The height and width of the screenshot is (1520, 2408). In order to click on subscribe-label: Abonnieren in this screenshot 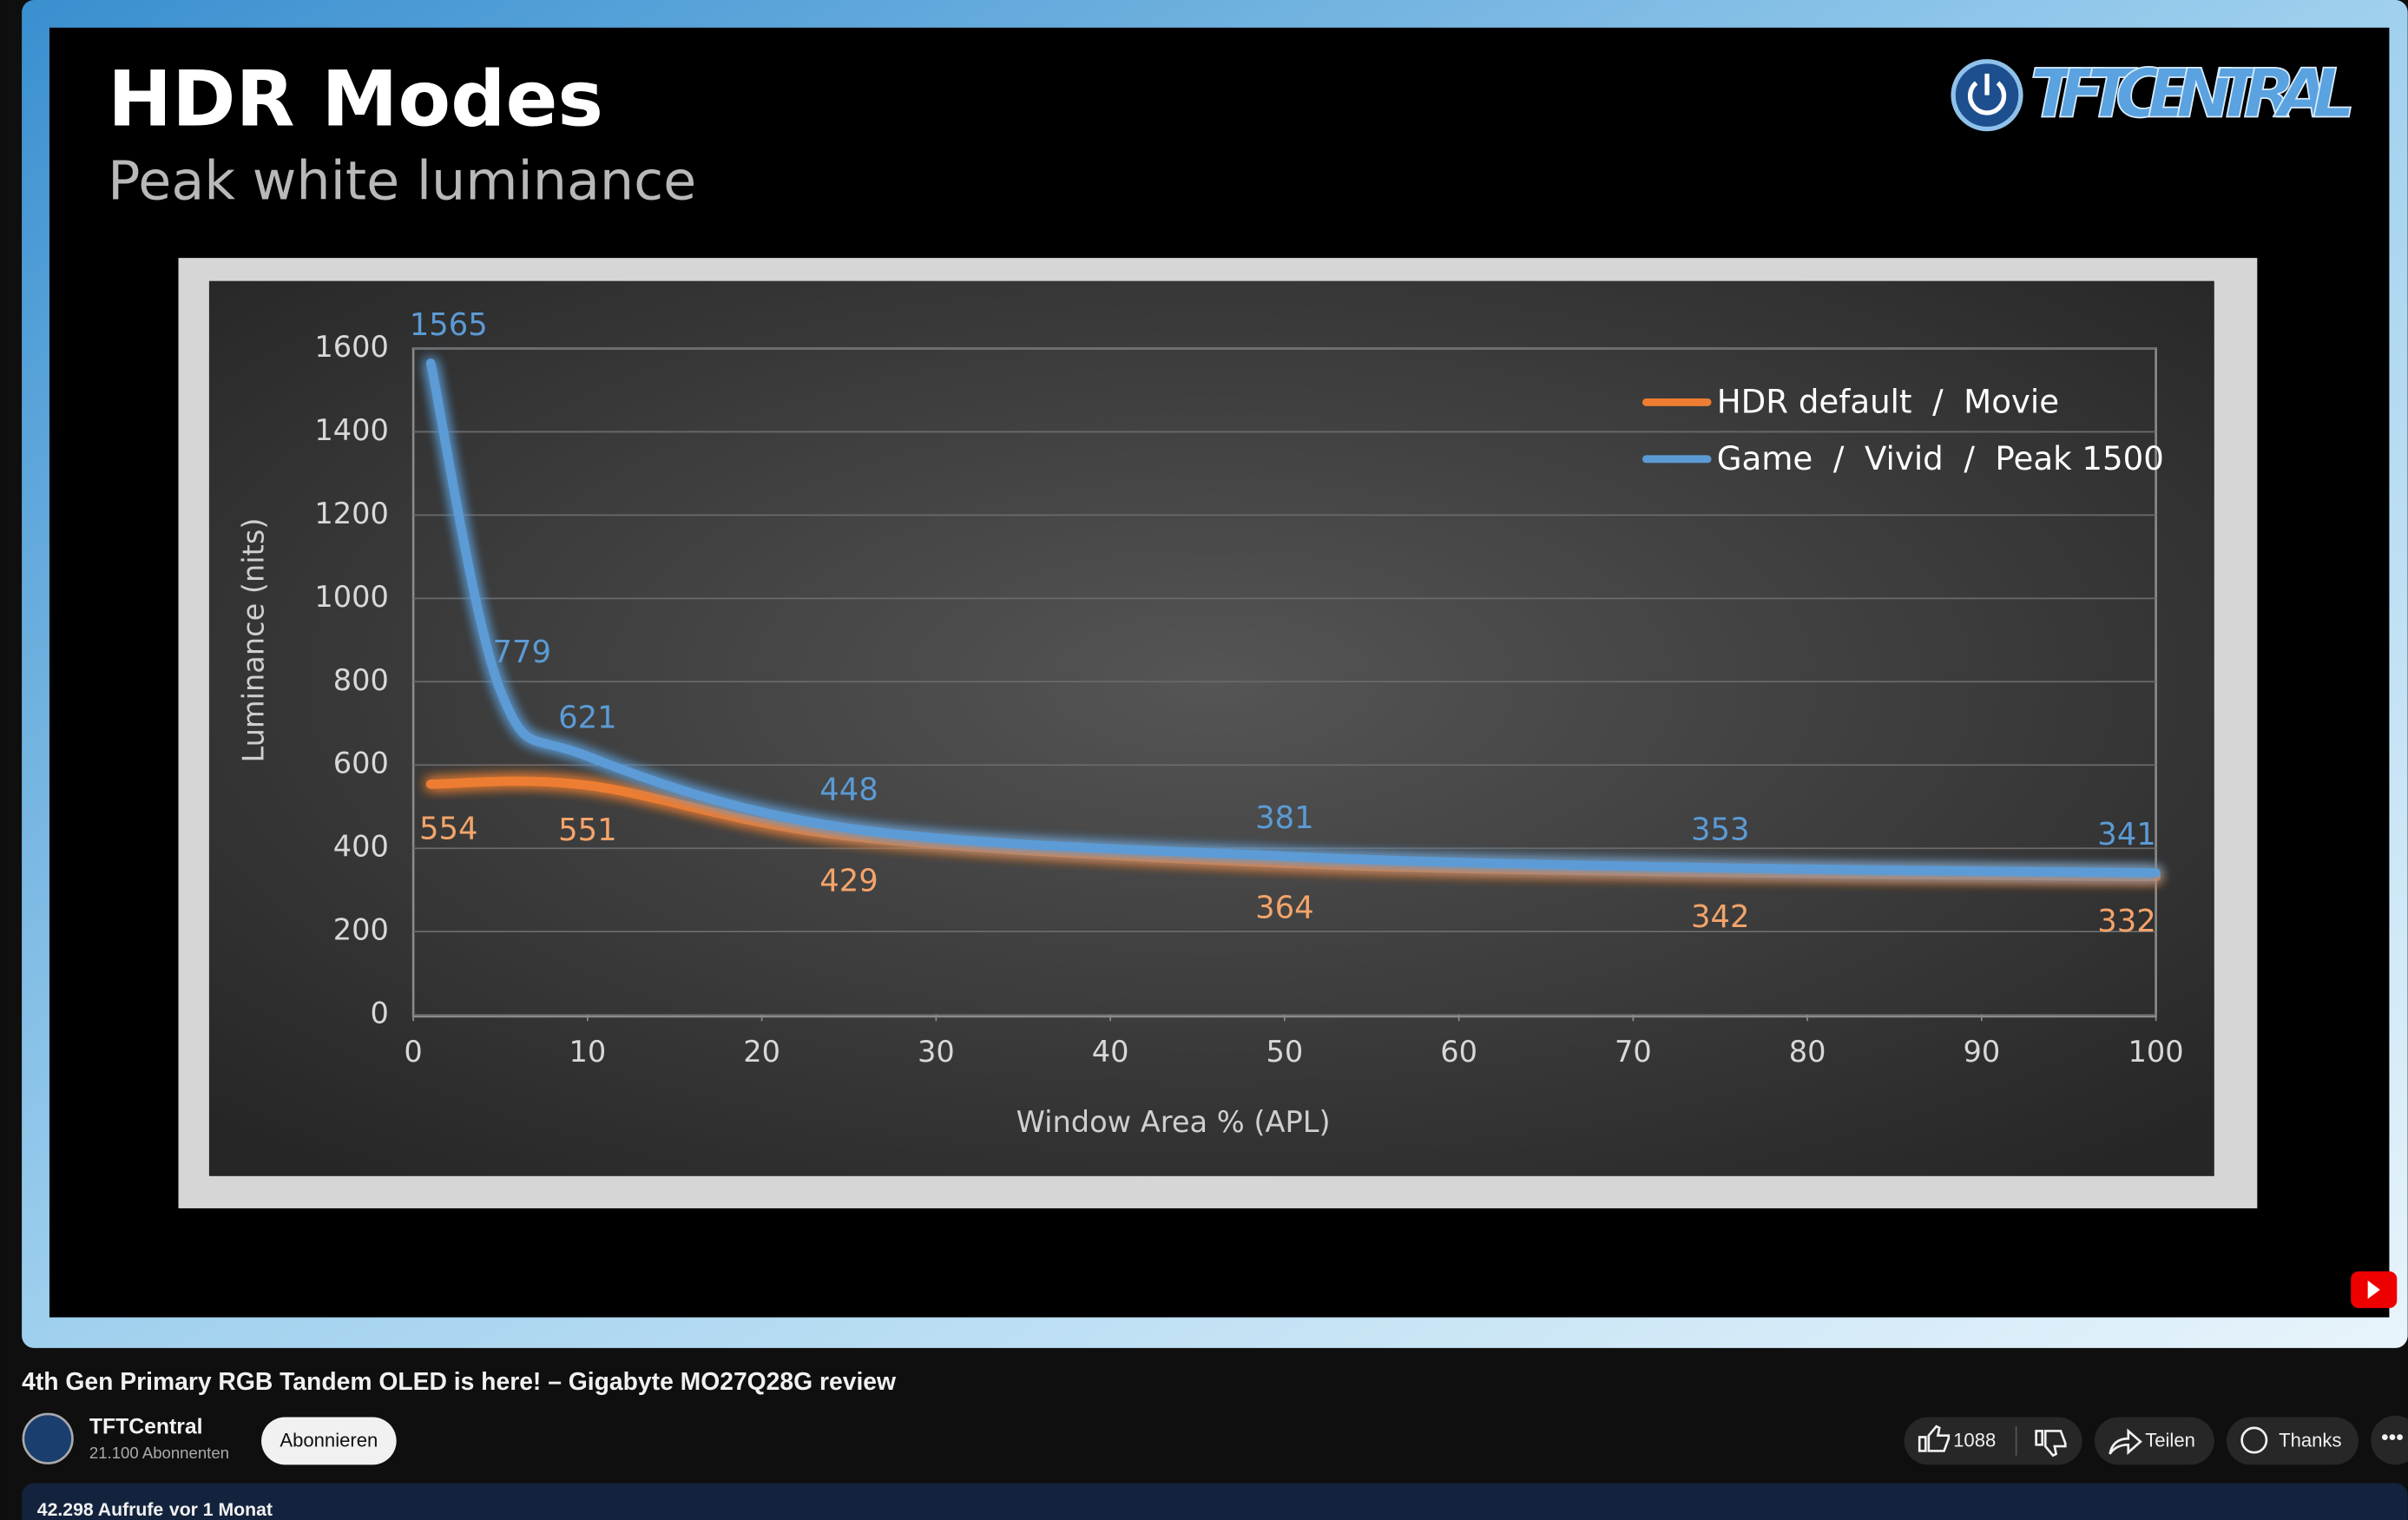, I will do `click(329, 1440)`.